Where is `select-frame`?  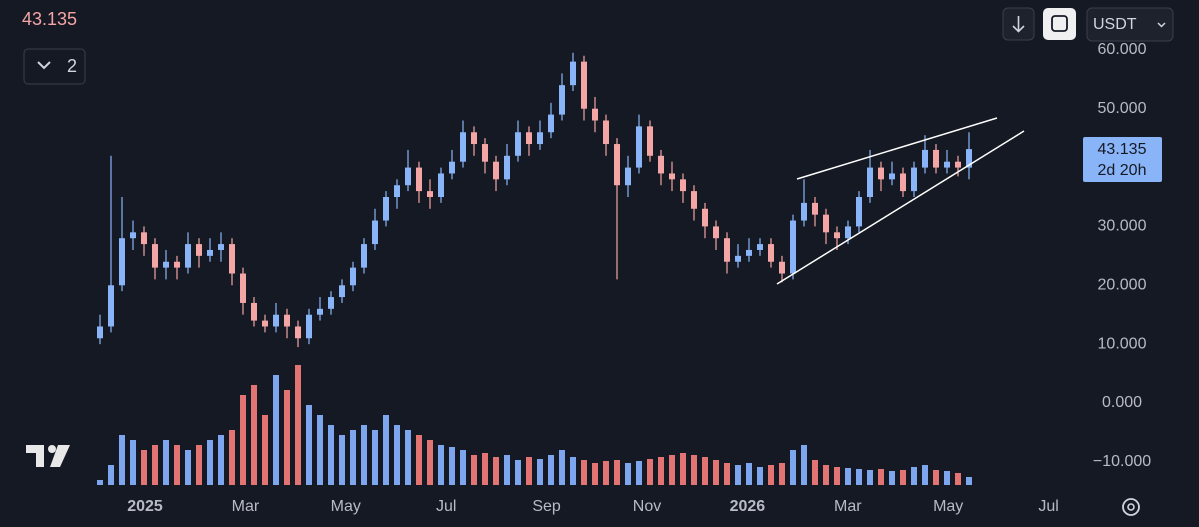 select-frame is located at coordinates (1130, 24).